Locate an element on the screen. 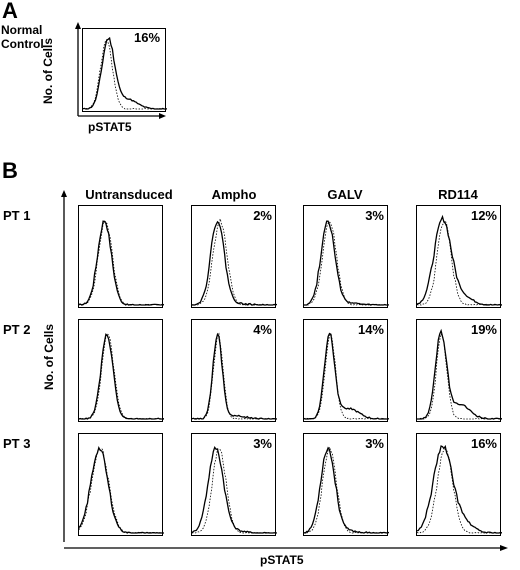  plot-pt3-rd114-histogram is located at coordinates (459, 489).